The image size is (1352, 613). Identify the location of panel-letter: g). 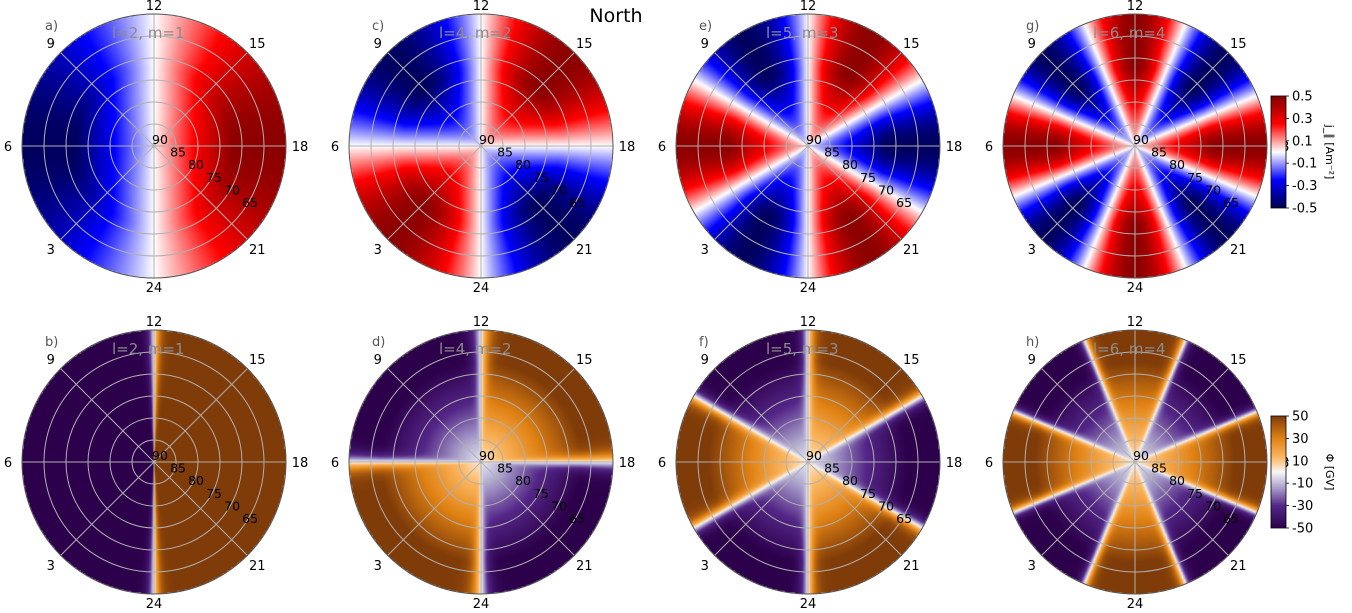
(1032, 26).